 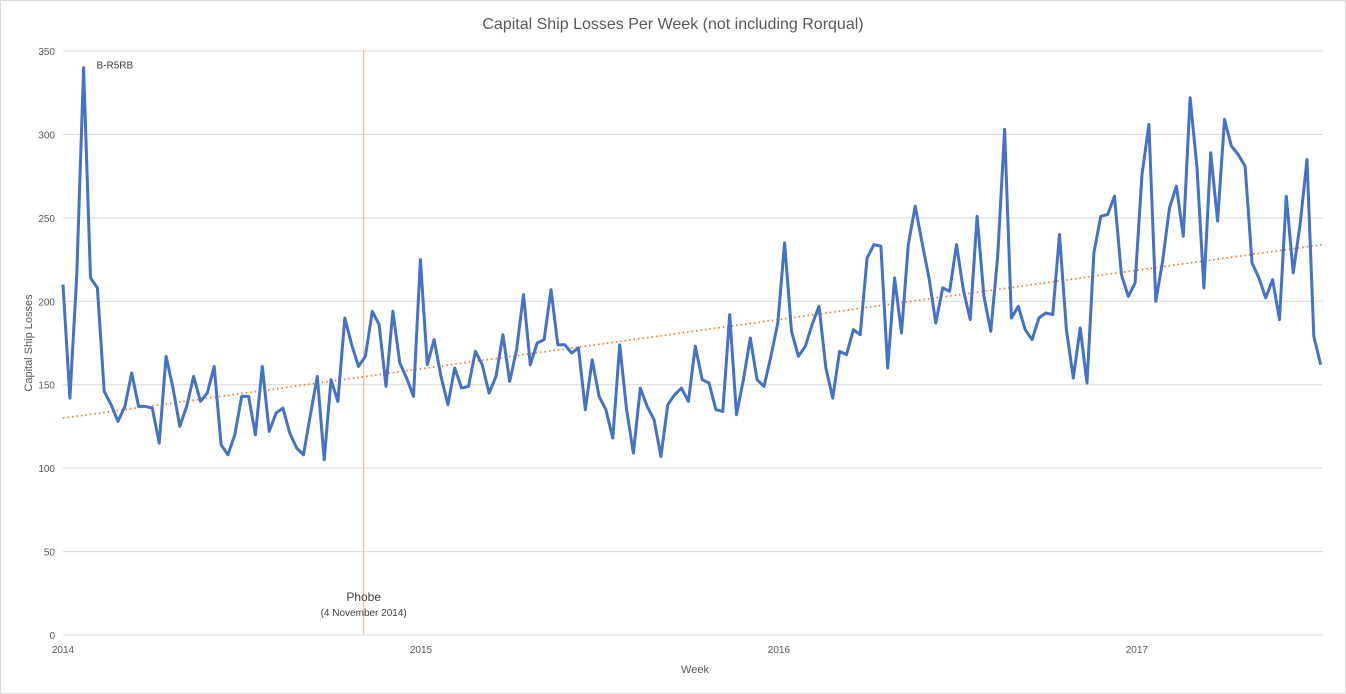 What do you see at coordinates (46, 344) in the screenshot?
I see `y-axis-ticks: 0 50 100 150 200 250 300 350` at bounding box center [46, 344].